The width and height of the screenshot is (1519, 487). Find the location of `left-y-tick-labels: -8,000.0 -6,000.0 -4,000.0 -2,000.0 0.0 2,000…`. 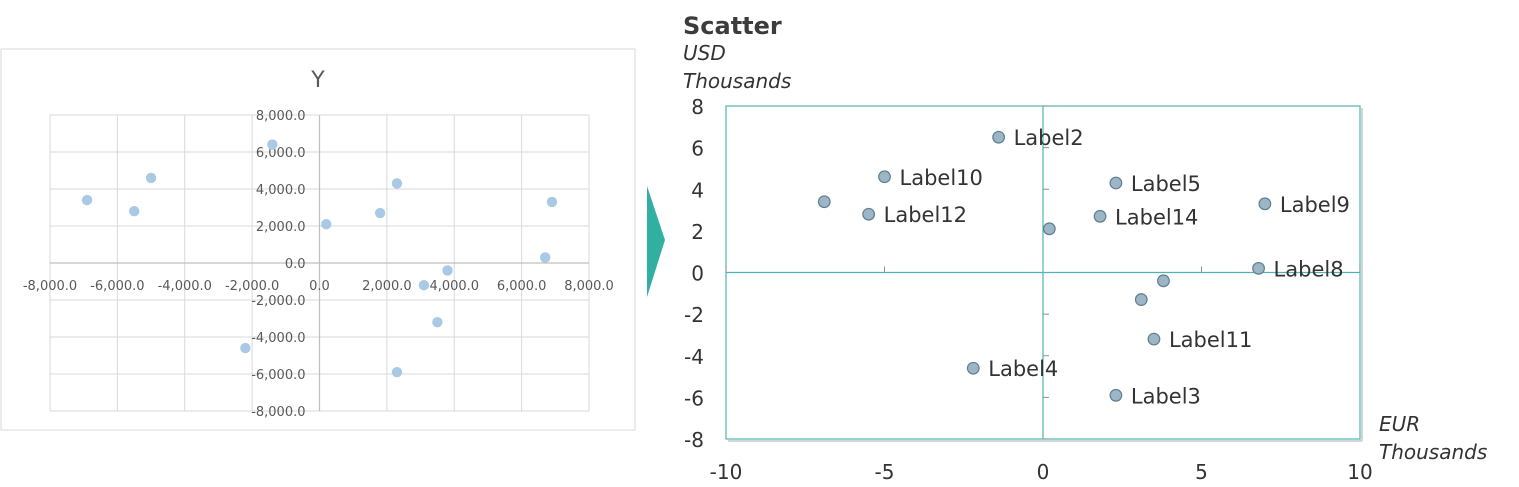

left-y-tick-labels: -8,000.0 -6,000.0 -4,000.0 -2,000.0 0.0 2,000… is located at coordinates (278, 264).